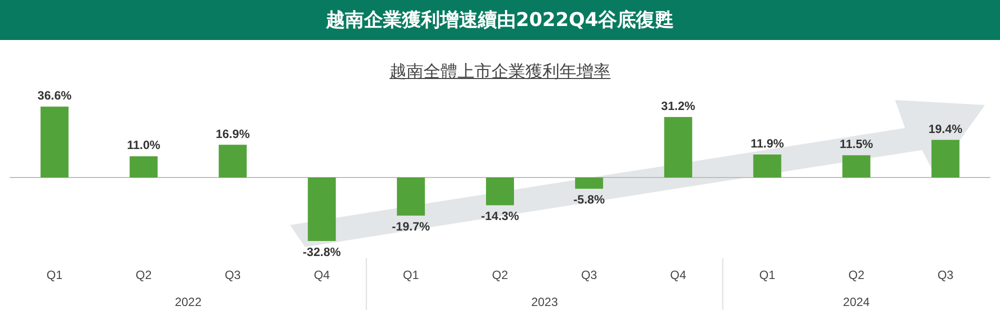  What do you see at coordinates (857, 144) in the screenshot?
I see `data-label: 11.5%` at bounding box center [857, 144].